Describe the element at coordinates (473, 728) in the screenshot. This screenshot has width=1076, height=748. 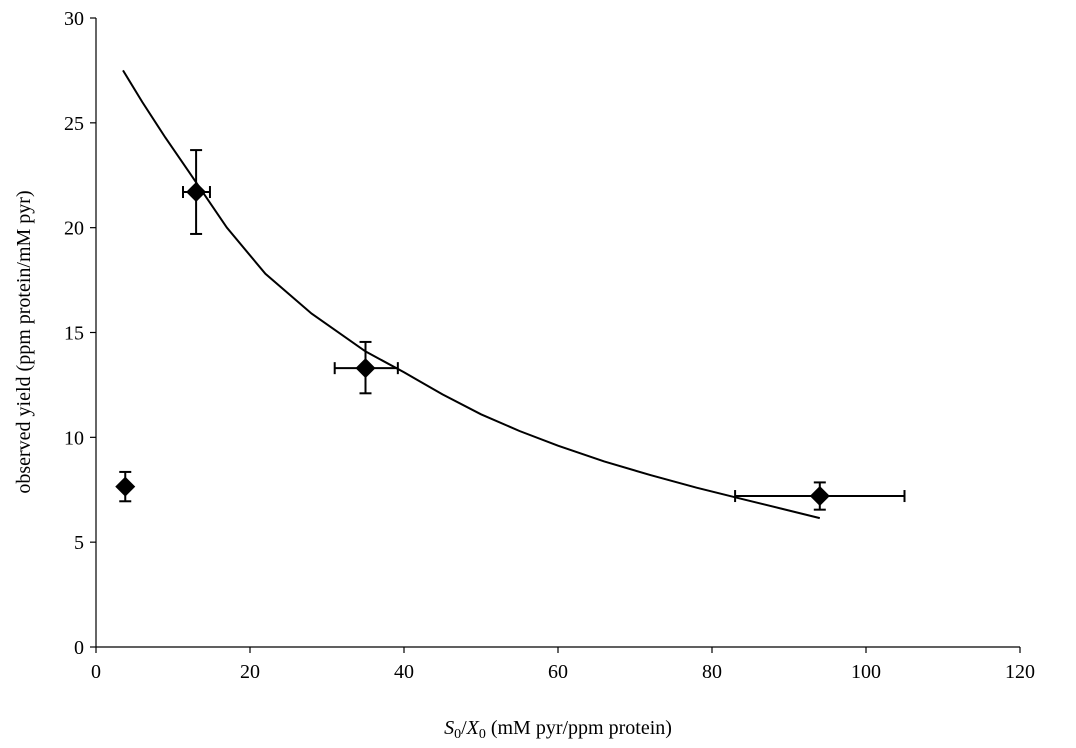
I see `x-axis-title-x: X` at that location.